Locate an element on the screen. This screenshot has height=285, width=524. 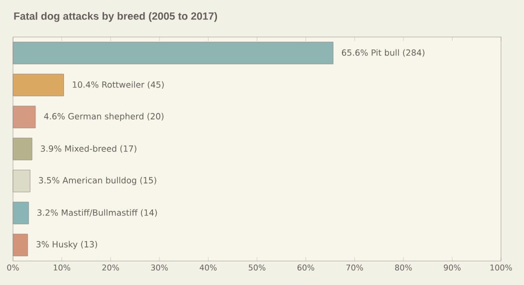
data-label: 10.4% Rottweiler (45) is located at coordinates (118, 85).